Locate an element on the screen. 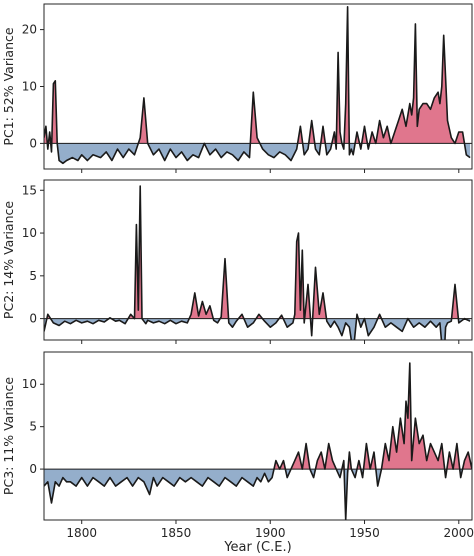 This screenshot has height=556, width=474. x-tick-label-1900: 1900 is located at coordinates (270, 533).